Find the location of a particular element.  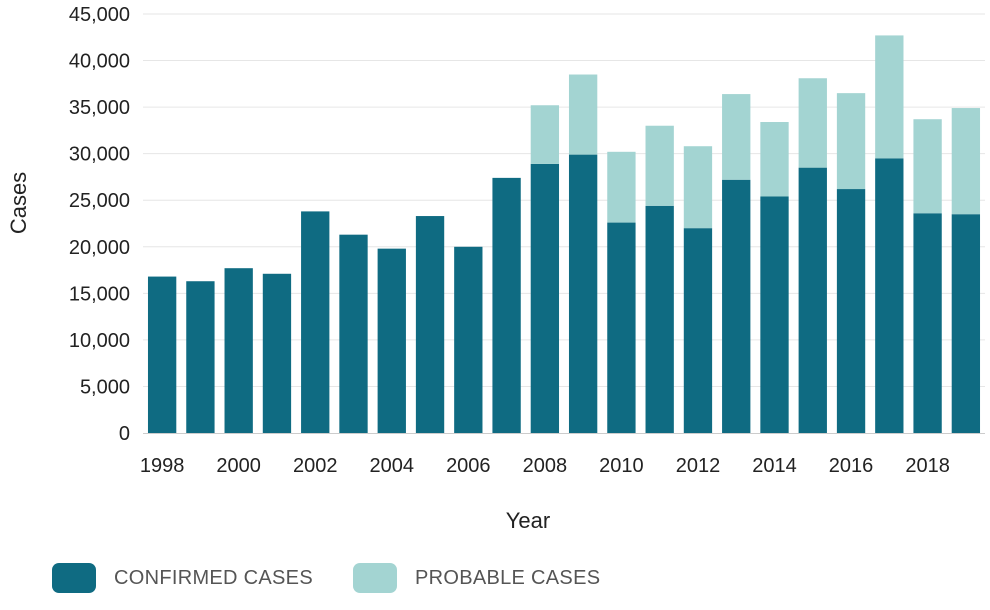

y-tick-label: 40,000 is located at coordinates (99, 62).